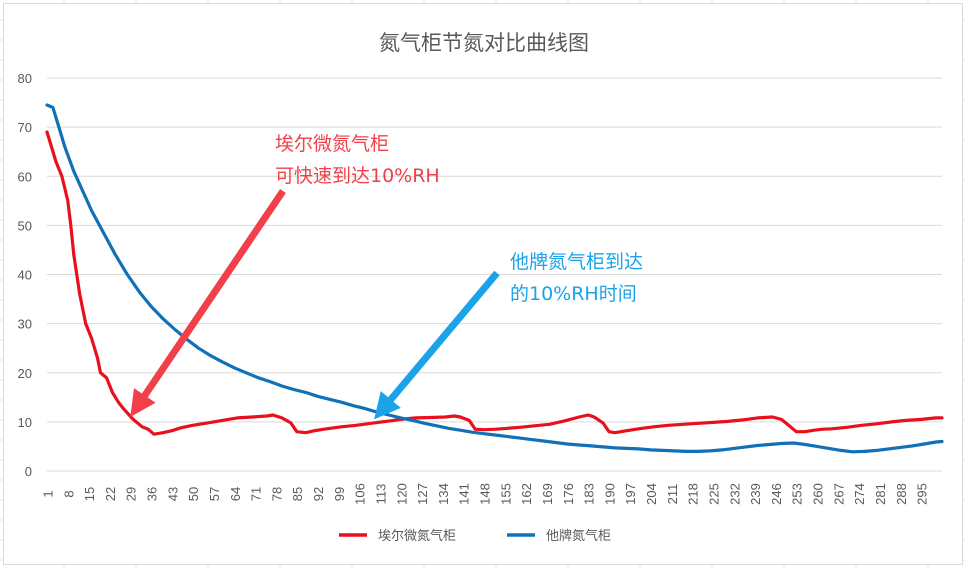 This screenshot has width=965, height=568. Describe the element at coordinates (422, 494) in the screenshot. I see `x-tick-label: 127` at that location.